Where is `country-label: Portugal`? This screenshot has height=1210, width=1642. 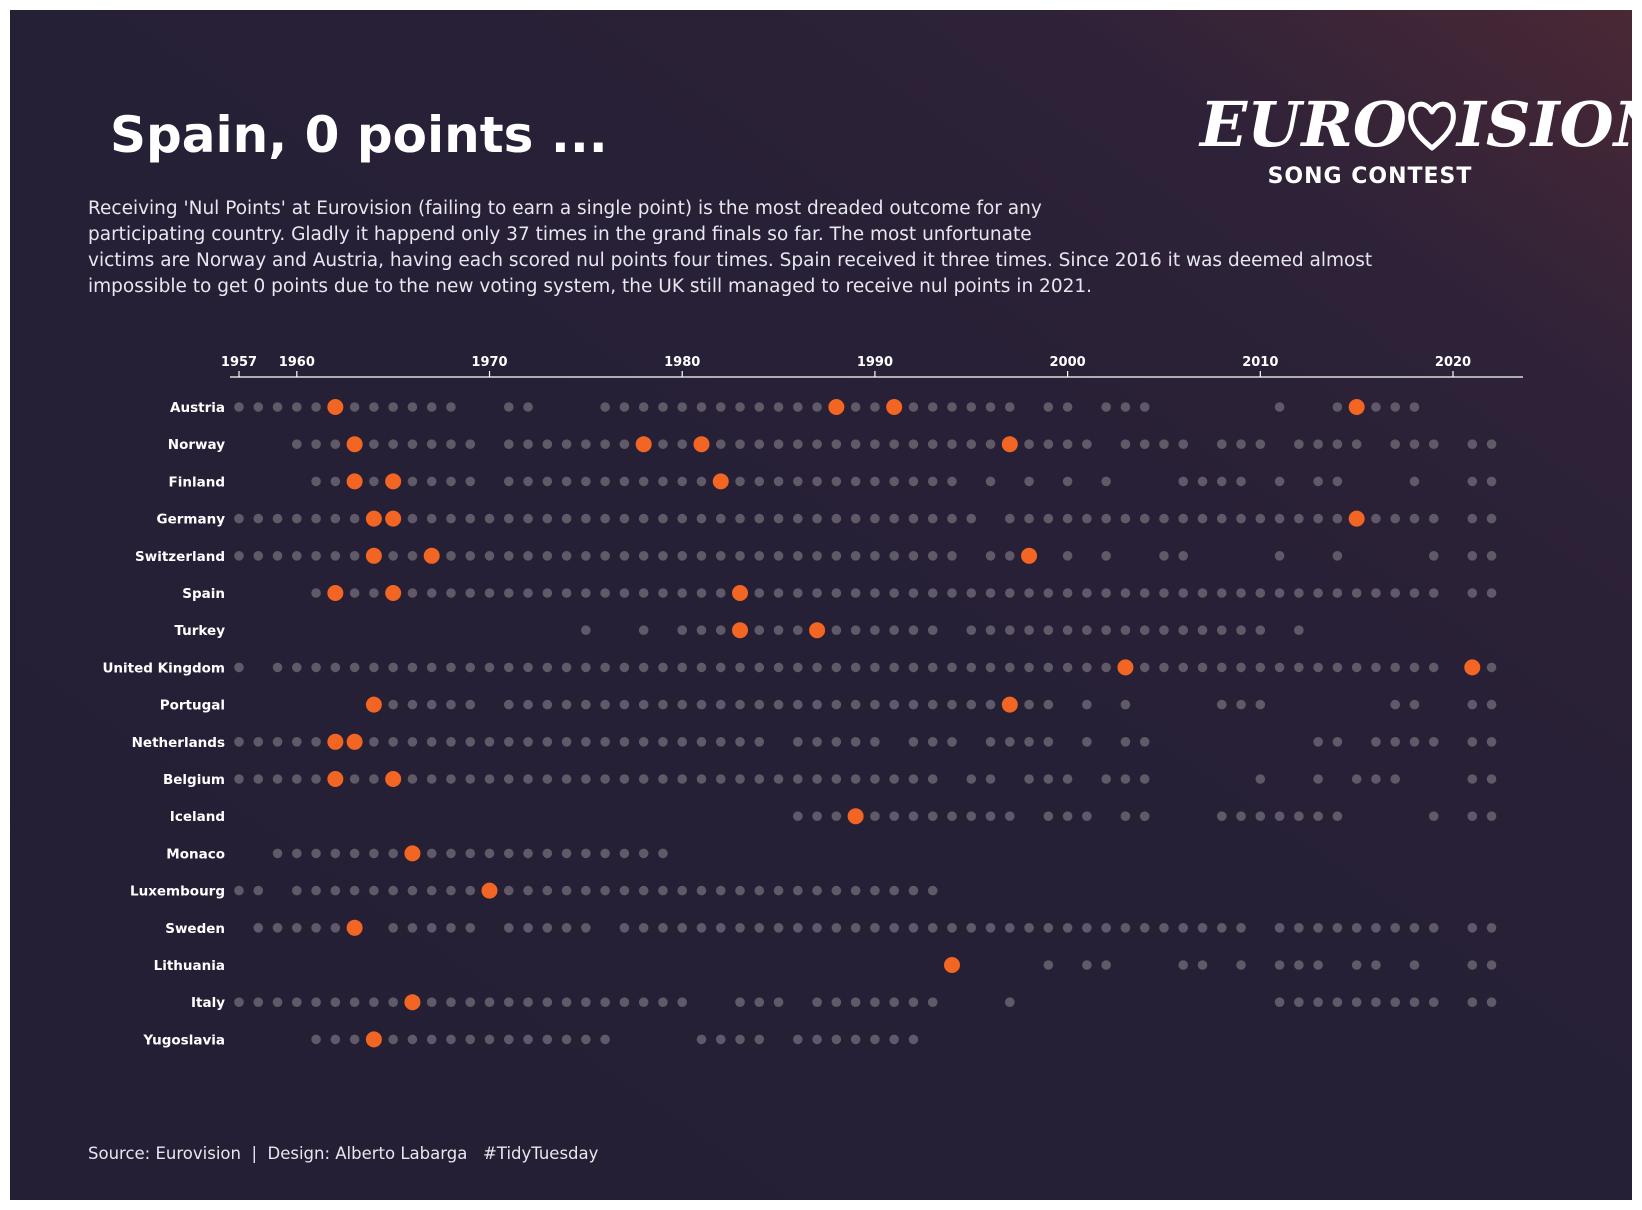 country-label: Portugal is located at coordinates (192, 706).